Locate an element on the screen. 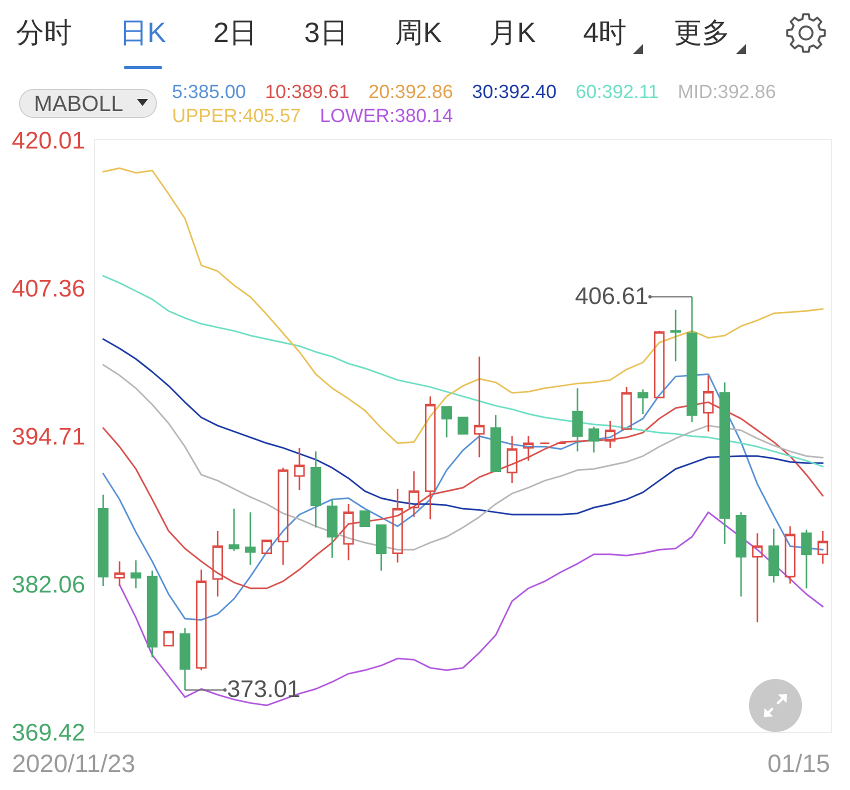 The width and height of the screenshot is (850, 790). legend-label: 20:392.86 is located at coordinates (411, 93).